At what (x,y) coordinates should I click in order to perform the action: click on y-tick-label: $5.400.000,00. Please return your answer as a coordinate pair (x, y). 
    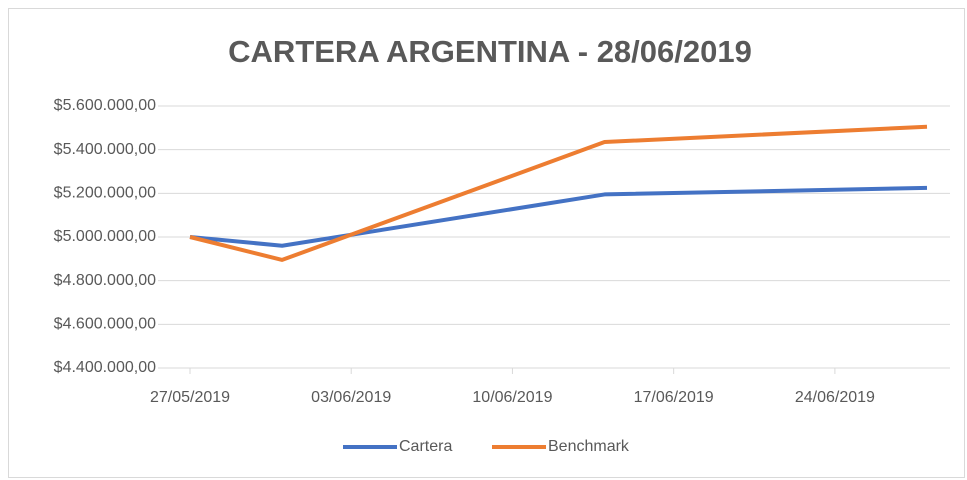
    Looking at the image, I should click on (105, 149).